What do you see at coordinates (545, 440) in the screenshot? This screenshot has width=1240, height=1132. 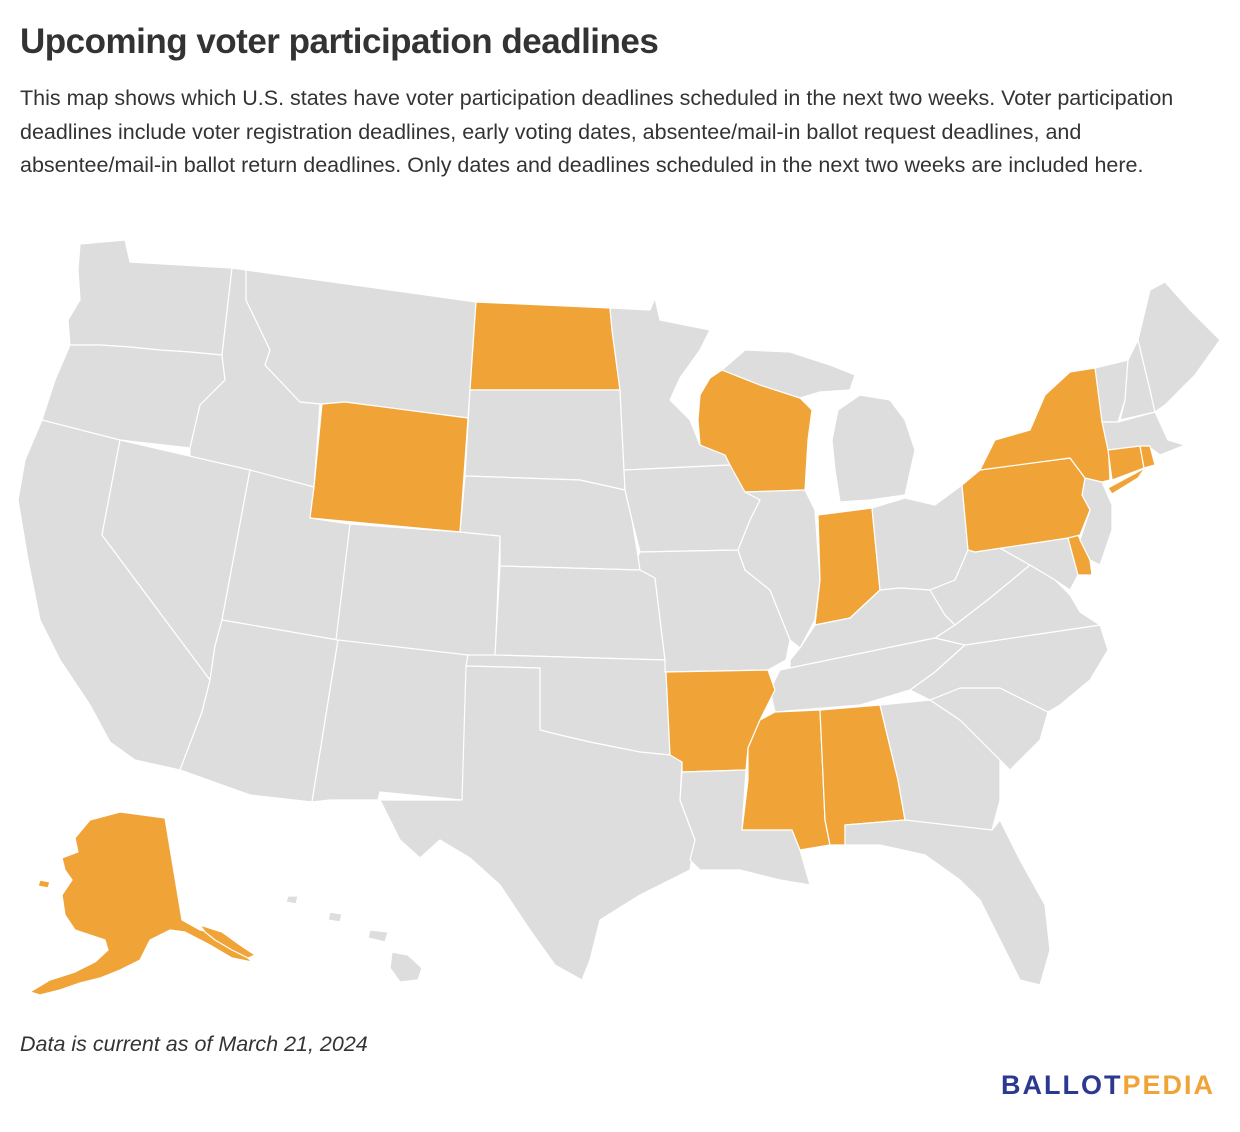 I see `state-south-dakota` at bounding box center [545, 440].